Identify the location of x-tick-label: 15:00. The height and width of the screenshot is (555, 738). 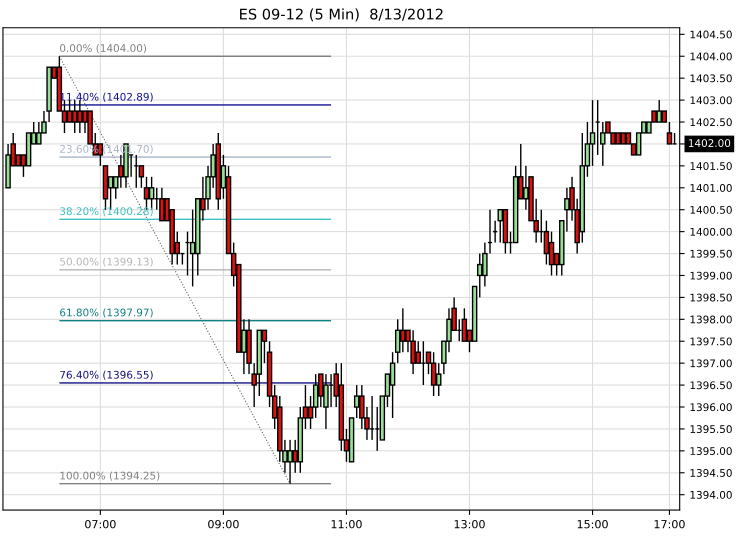
(593, 524).